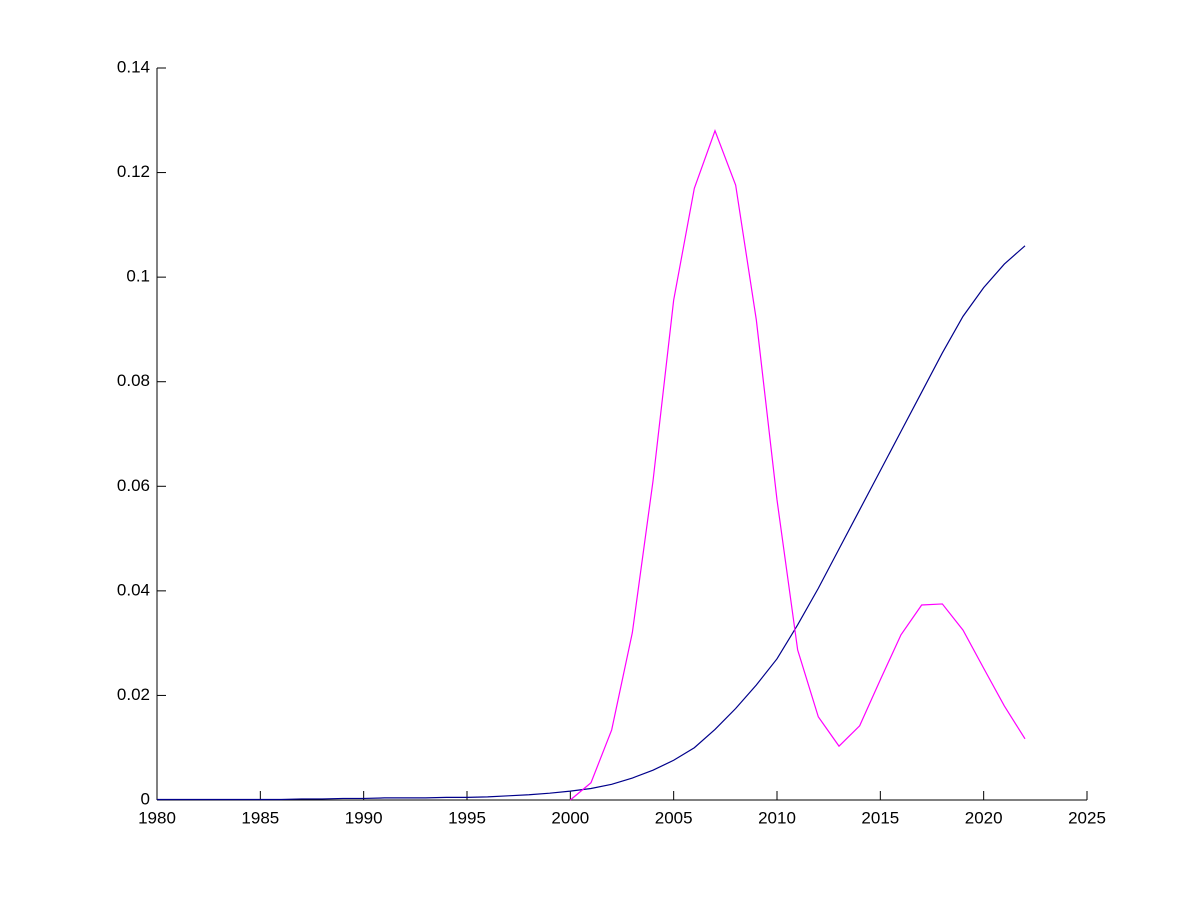 The image size is (1200, 900). Describe the element at coordinates (133, 694) in the screenshot. I see `y-tick-label: 0.02` at that location.